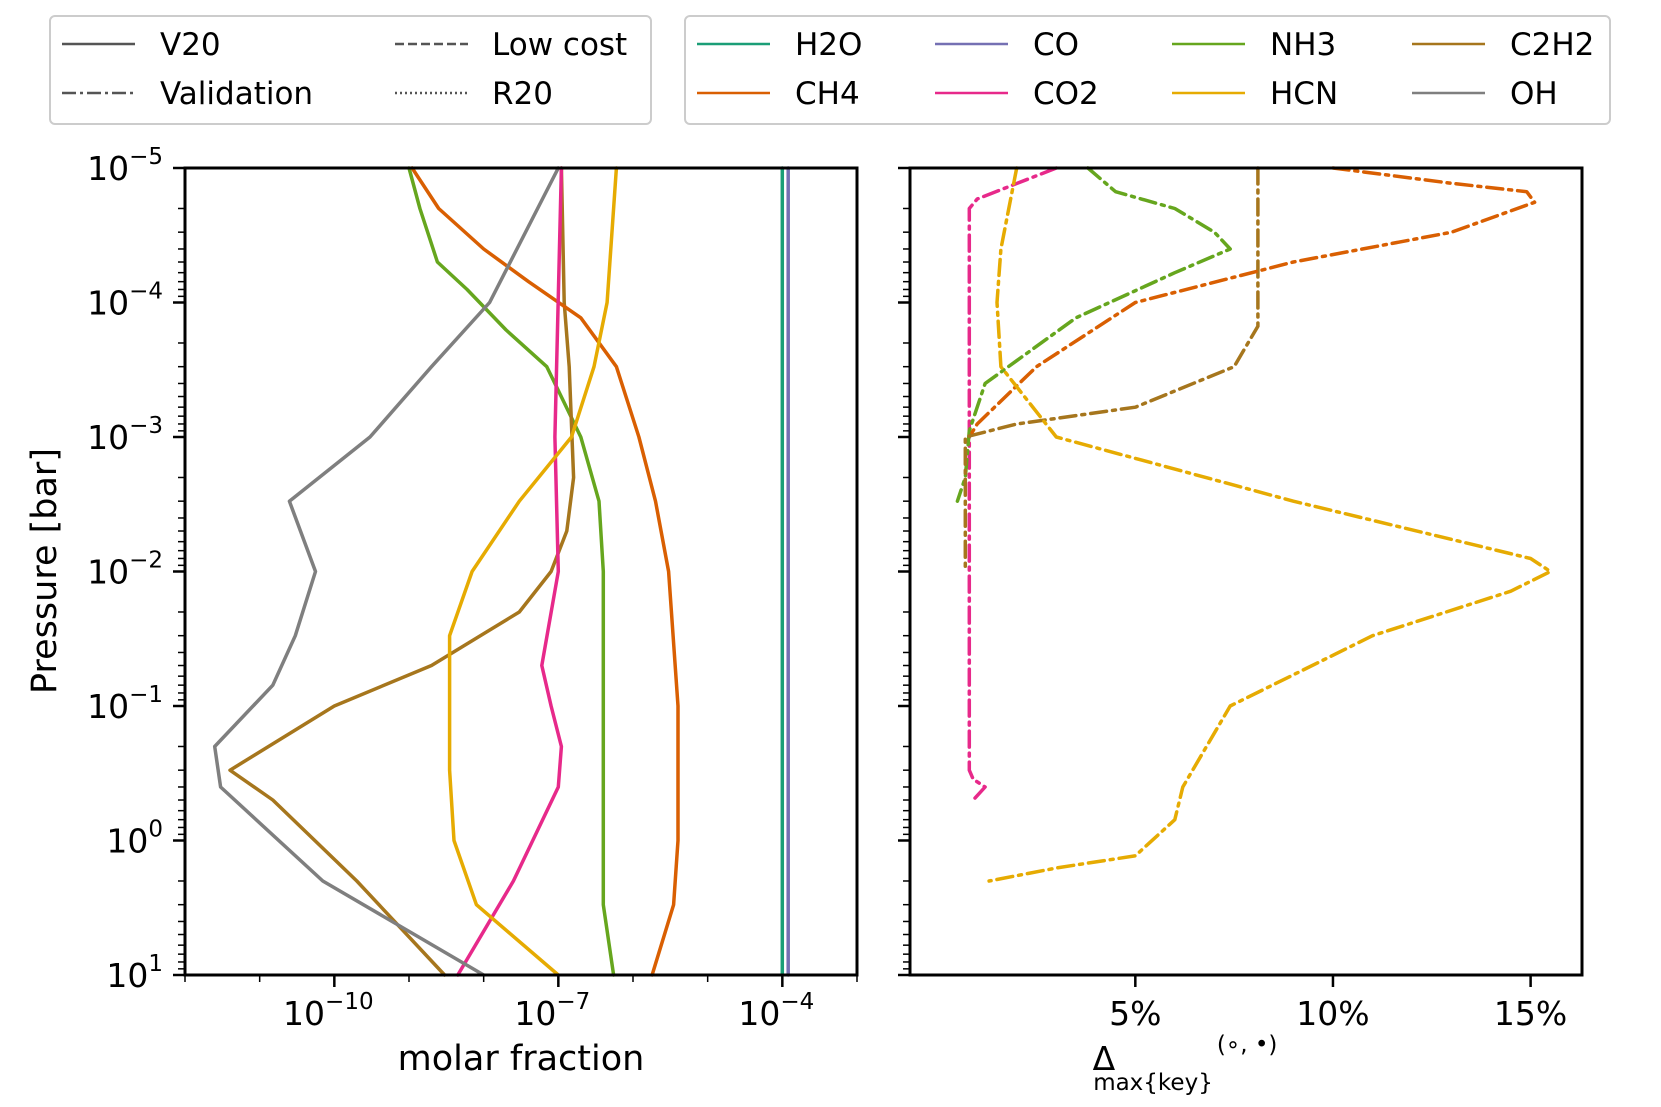 The height and width of the screenshot is (1107, 1661). I want to click on legend-styles-frame, so click(350, 70).